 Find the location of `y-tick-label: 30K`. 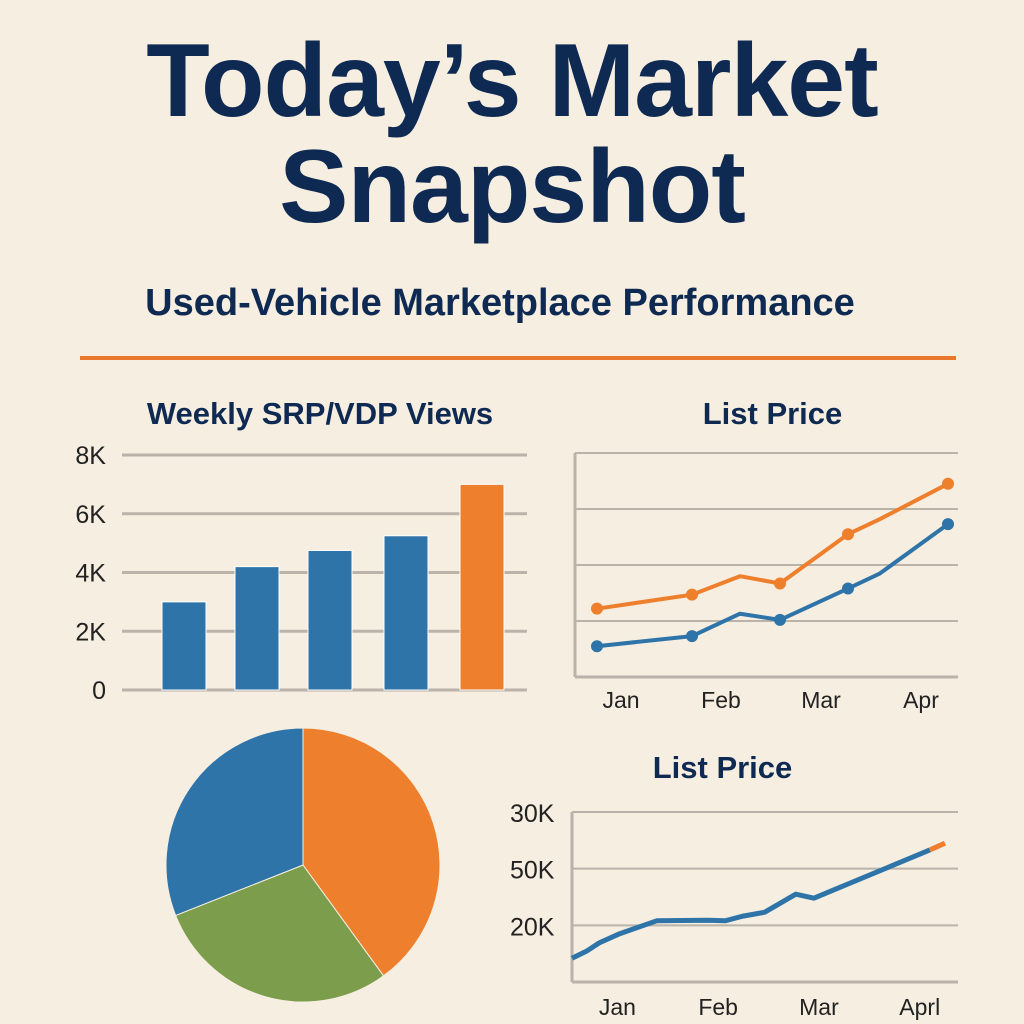

y-tick-label: 30K is located at coordinates (532, 814).